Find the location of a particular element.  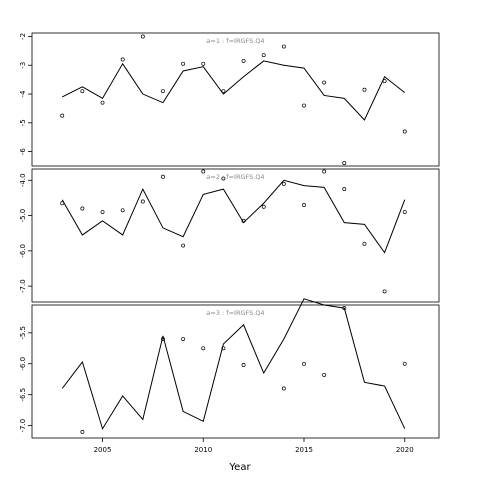

y-tick-label: -4 is located at coordinates (23, 94).